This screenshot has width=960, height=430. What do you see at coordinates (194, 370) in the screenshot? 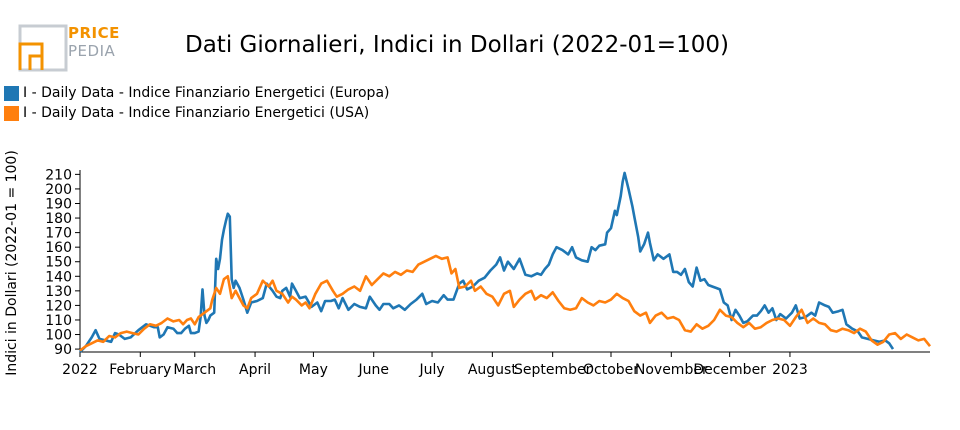
I see `x-tick-label: March` at bounding box center [194, 370].